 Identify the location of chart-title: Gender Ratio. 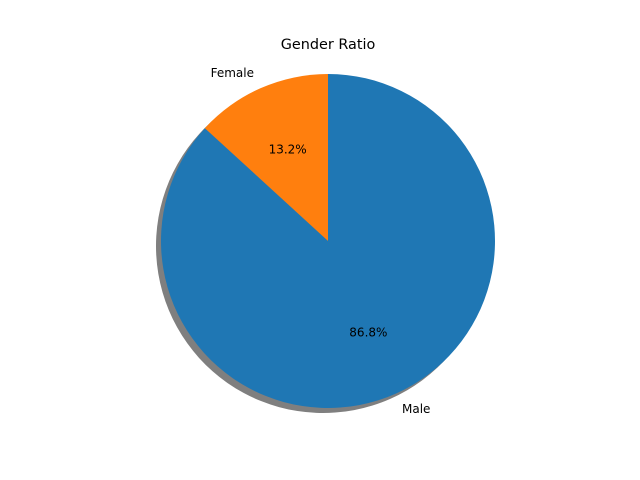
(328, 45).